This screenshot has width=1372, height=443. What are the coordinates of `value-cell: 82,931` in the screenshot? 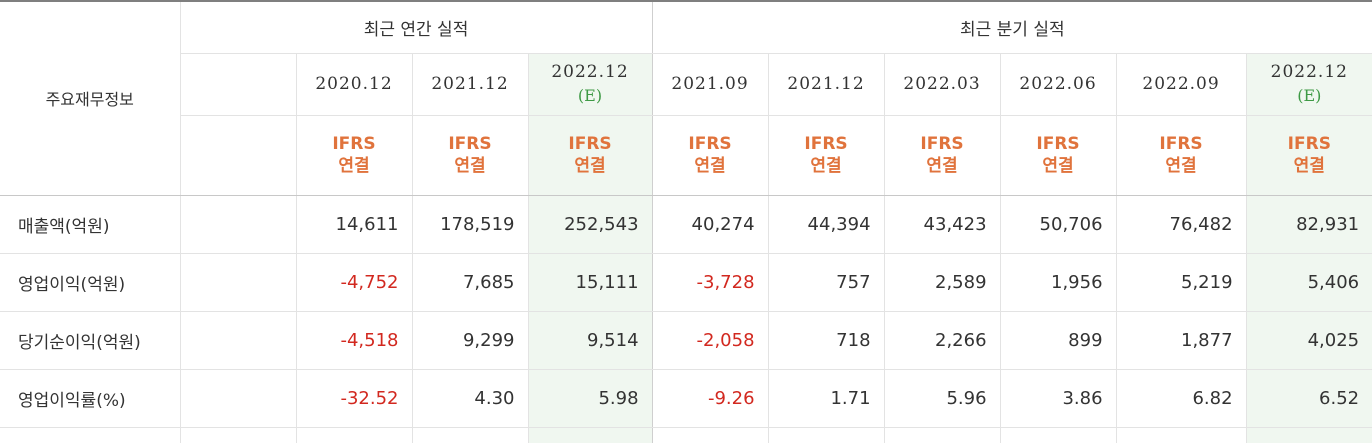 It's located at (1308, 224).